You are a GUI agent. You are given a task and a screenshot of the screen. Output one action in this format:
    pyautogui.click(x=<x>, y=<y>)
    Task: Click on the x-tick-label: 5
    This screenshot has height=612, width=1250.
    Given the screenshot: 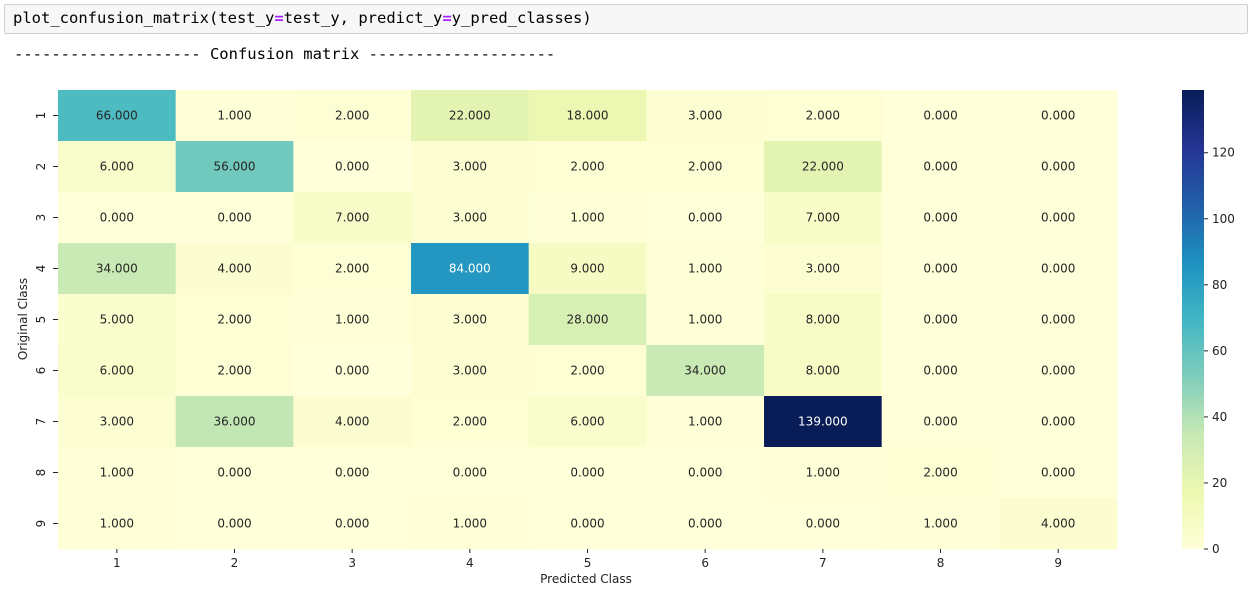 What is the action you would take?
    pyautogui.click(x=588, y=563)
    